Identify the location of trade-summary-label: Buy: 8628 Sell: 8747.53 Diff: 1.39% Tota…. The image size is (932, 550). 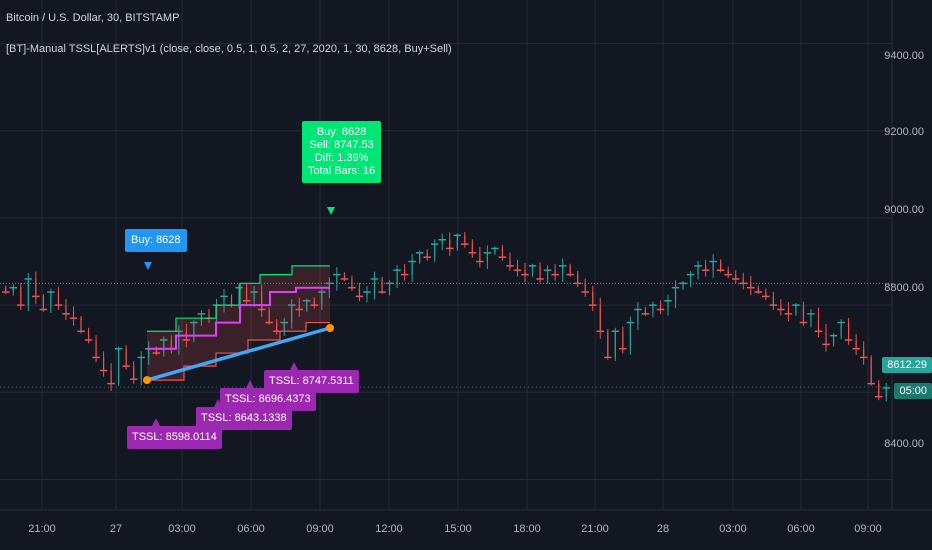
(342, 152).